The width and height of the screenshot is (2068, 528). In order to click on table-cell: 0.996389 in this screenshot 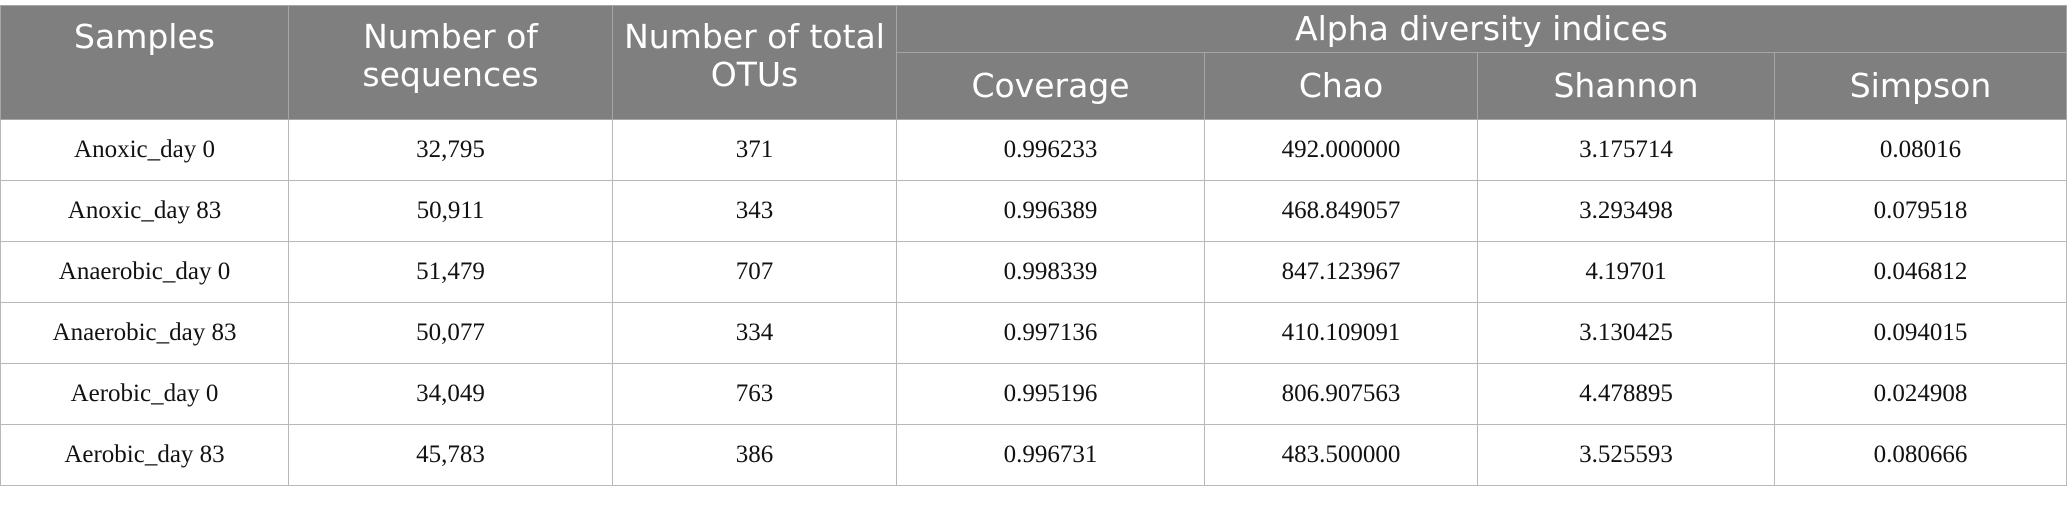, I will do `click(1050, 211)`.